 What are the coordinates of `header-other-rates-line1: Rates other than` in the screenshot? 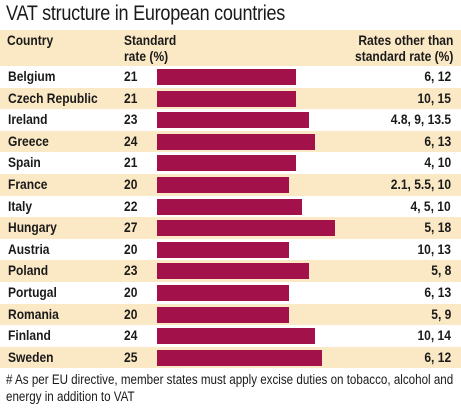 It's located at (405, 40).